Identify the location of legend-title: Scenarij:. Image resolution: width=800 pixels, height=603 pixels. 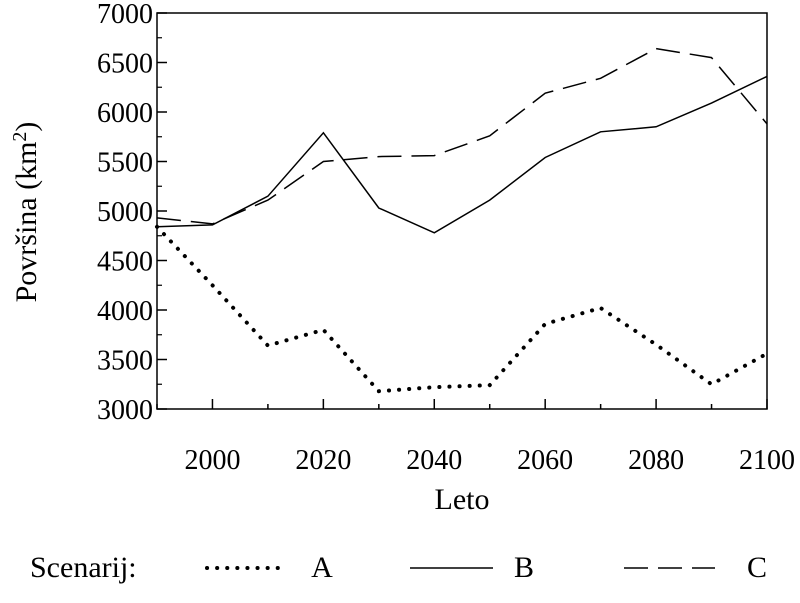
(83, 567).